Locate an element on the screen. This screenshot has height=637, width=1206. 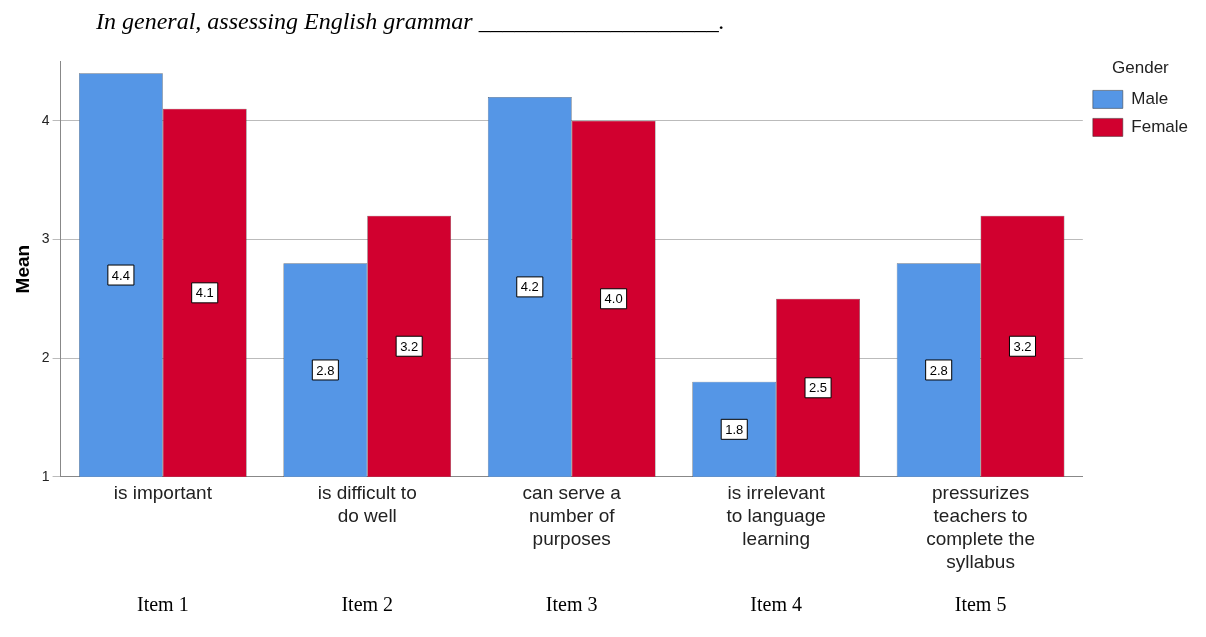
x-tick-label: can serve a number of purposes is located at coordinates (572, 516).